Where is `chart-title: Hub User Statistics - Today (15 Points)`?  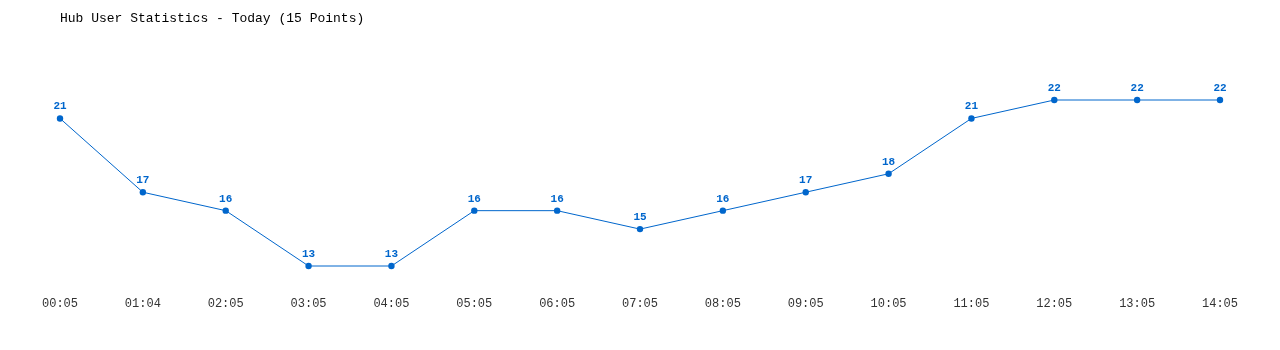 chart-title: Hub User Statistics - Today (15 Points) is located at coordinates (212, 18).